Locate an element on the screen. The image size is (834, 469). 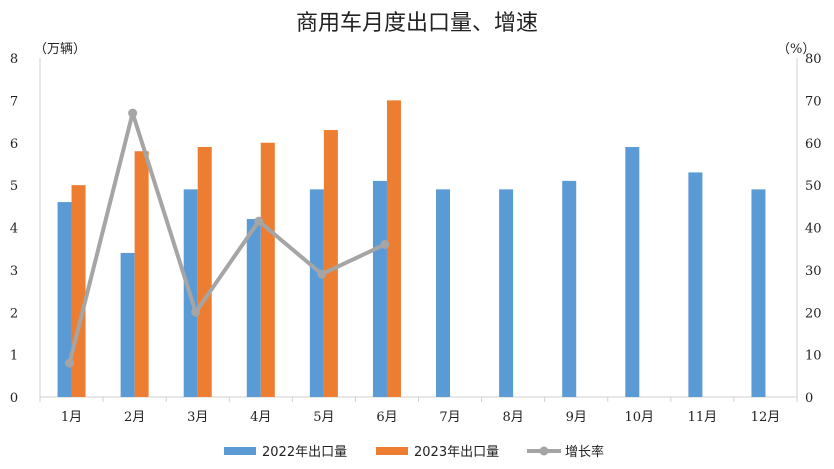
y-tick-label: 4 is located at coordinates (14, 229).